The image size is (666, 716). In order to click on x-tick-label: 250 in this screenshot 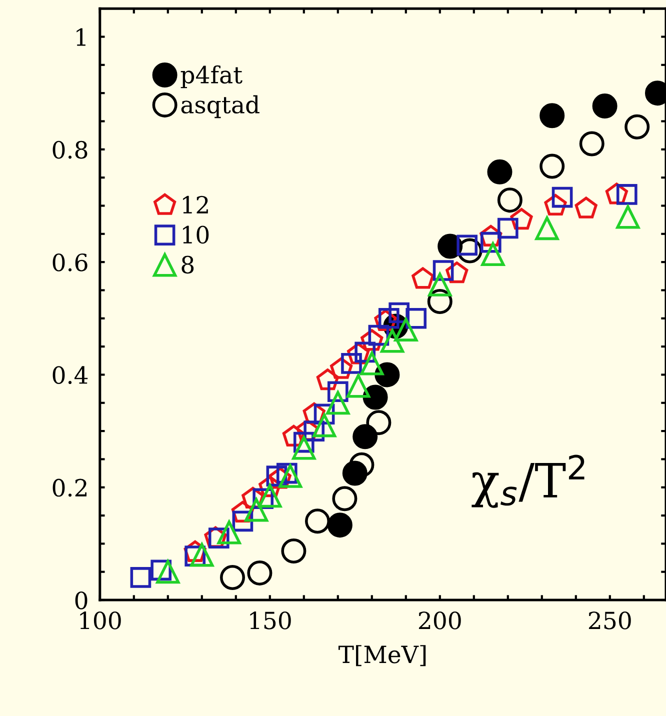, I will do `click(609, 621)`.